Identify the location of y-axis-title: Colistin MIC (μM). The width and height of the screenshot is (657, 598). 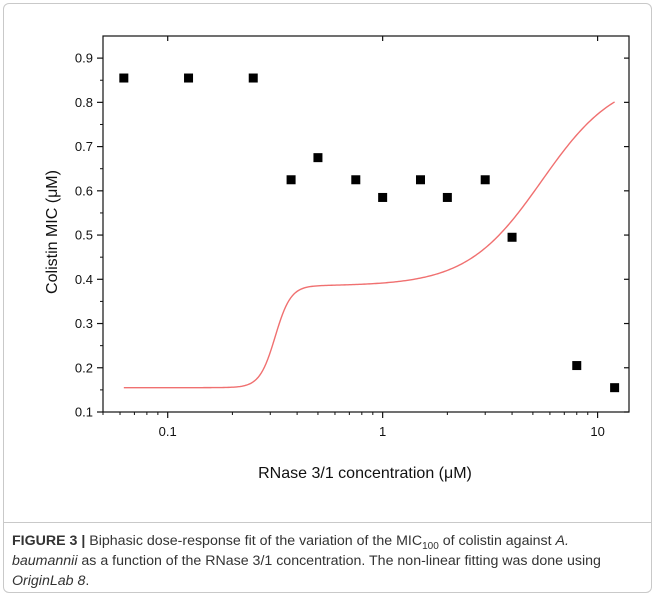
(52, 232).